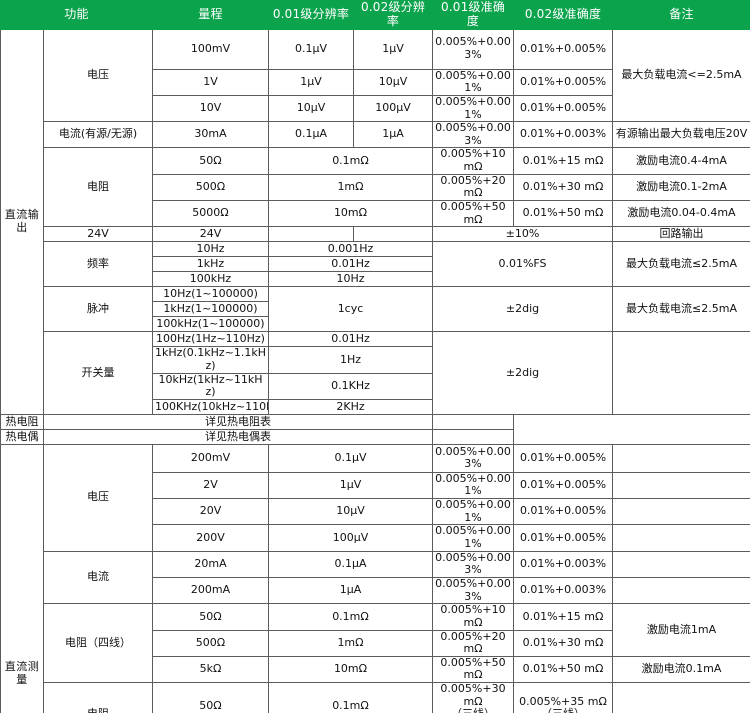  What do you see at coordinates (350, 458) in the screenshot?
I see `cell-resolution: 0.1μV` at bounding box center [350, 458].